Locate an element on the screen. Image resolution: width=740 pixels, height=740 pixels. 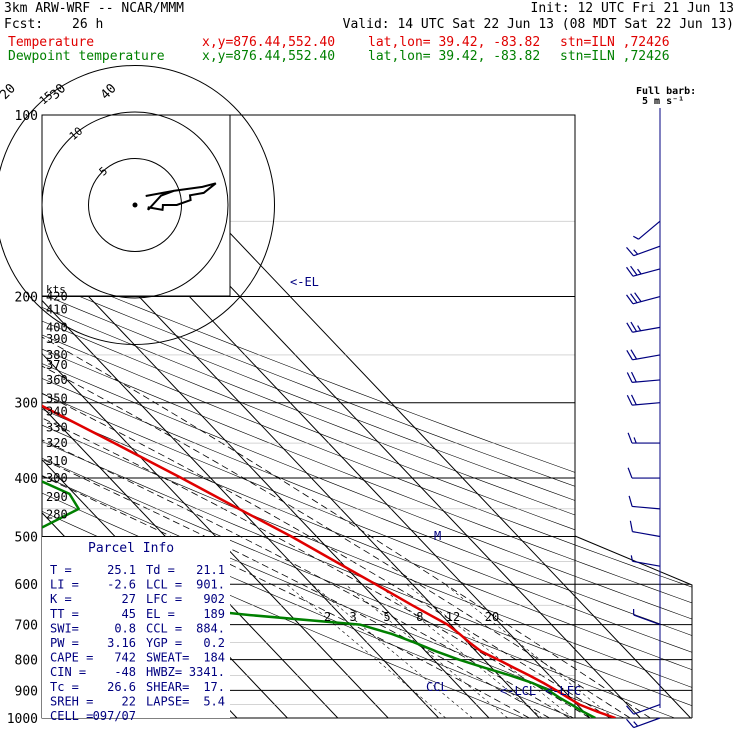
isotherm-label: 20 is located at coordinates (9, 92).